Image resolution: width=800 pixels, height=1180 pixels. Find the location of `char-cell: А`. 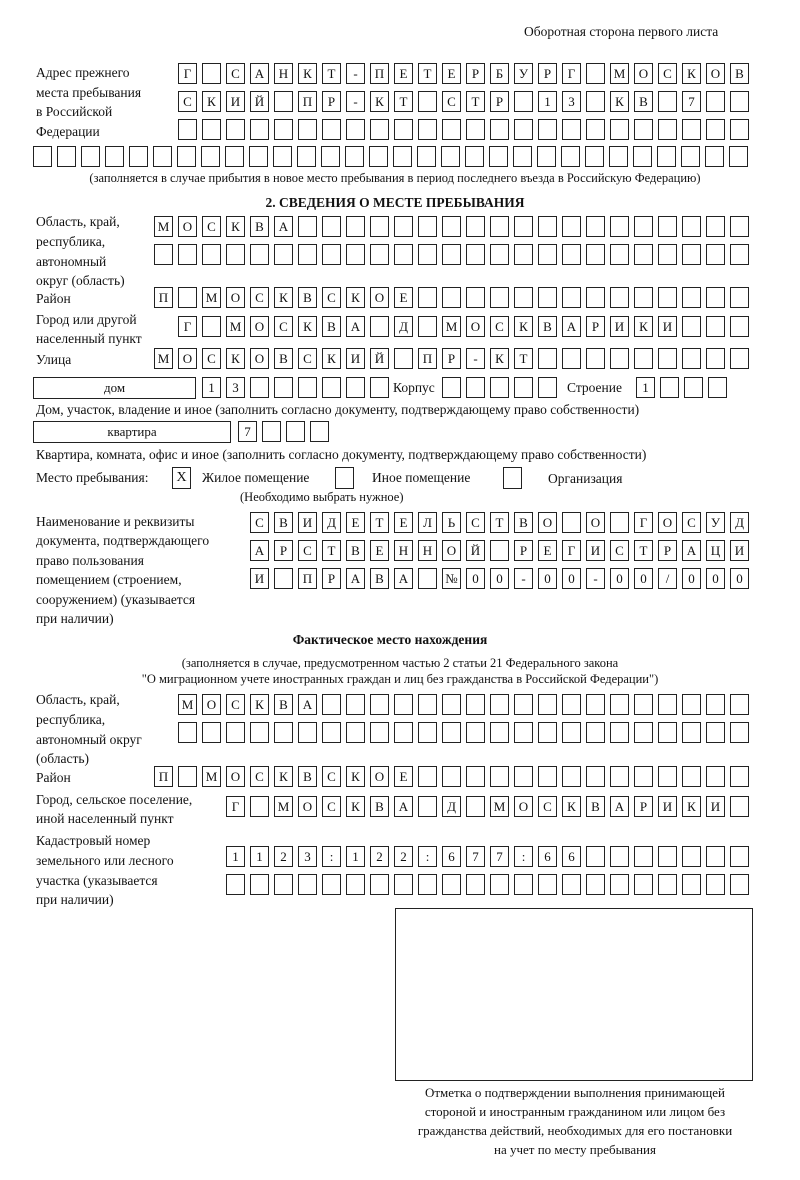

char-cell: А is located at coordinates (403, 578).